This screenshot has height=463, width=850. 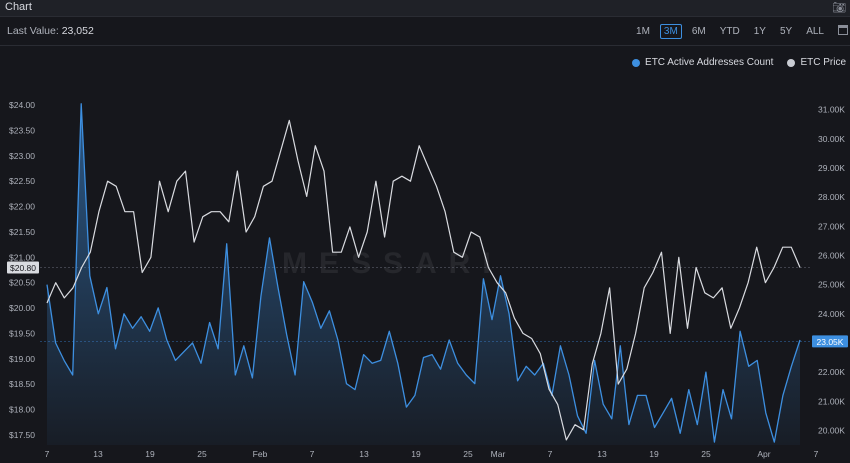 I want to click on y-left-tick: $20.50, so click(x=22, y=283).